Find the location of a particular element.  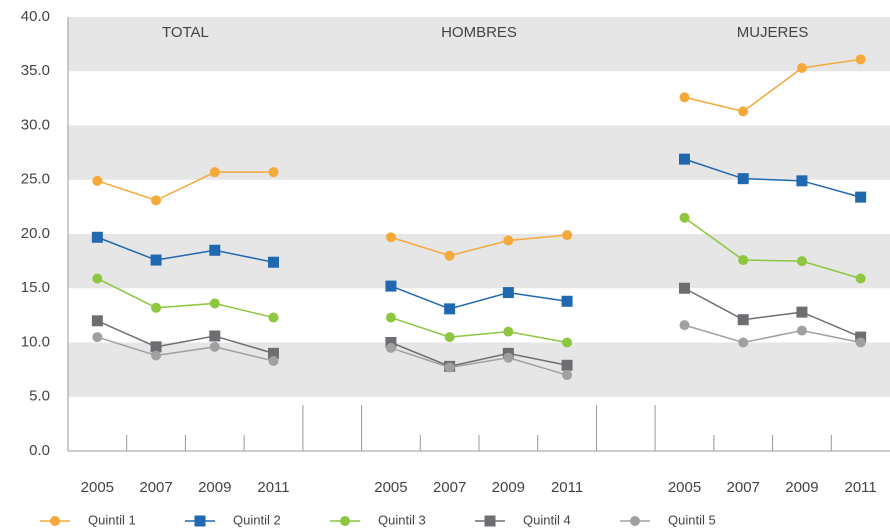

y-tick-label: 30.0 is located at coordinates (35, 124).